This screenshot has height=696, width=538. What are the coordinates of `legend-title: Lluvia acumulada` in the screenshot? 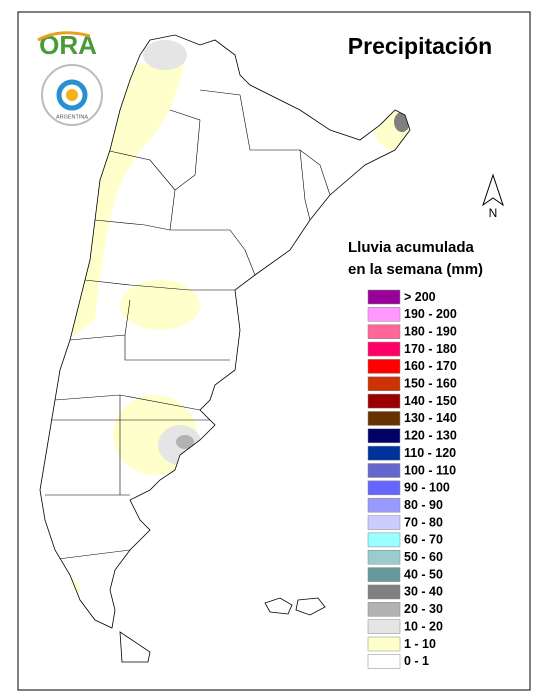 It's located at (411, 247).